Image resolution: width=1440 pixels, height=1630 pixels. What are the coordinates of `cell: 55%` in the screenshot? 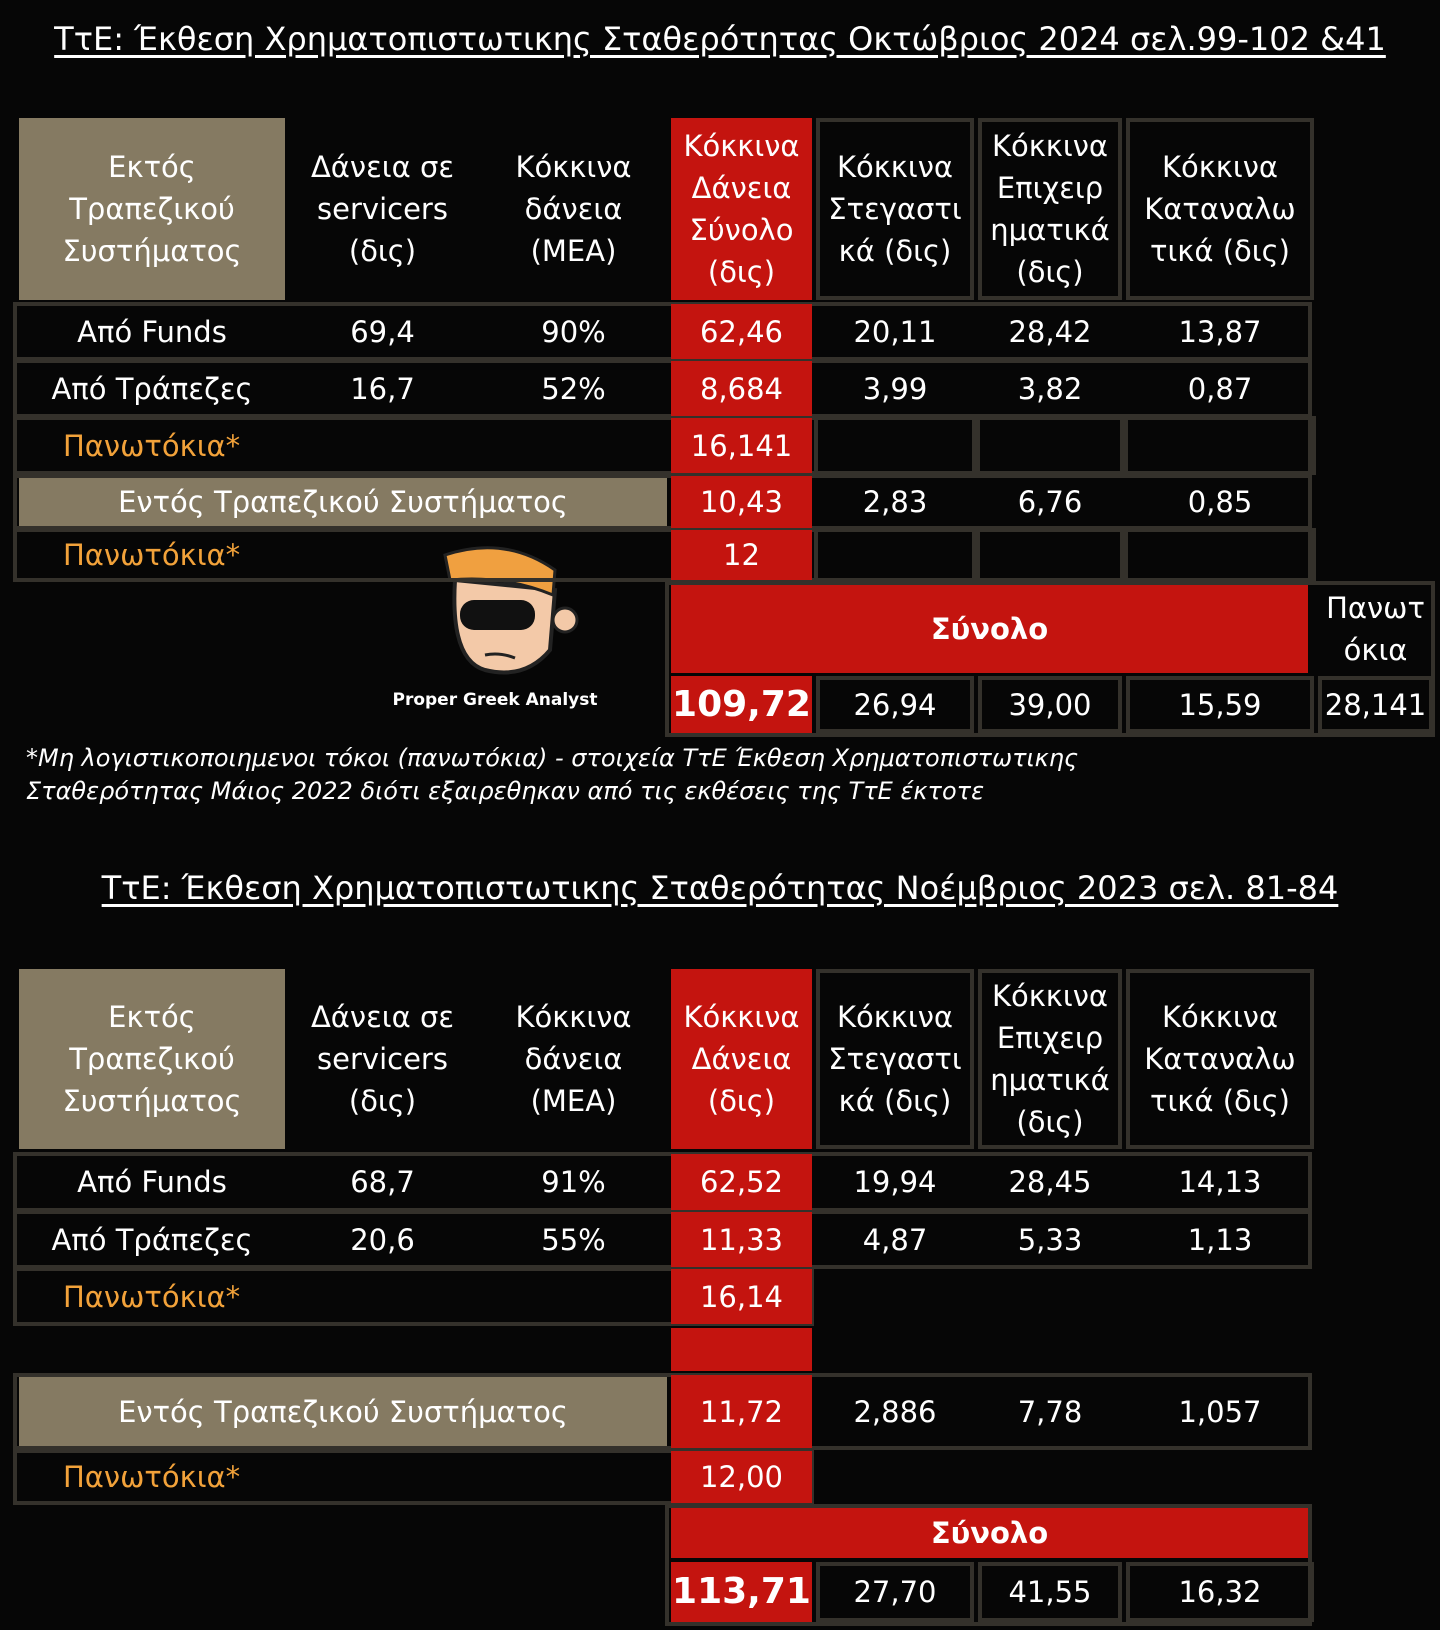 It's located at (573, 1239).